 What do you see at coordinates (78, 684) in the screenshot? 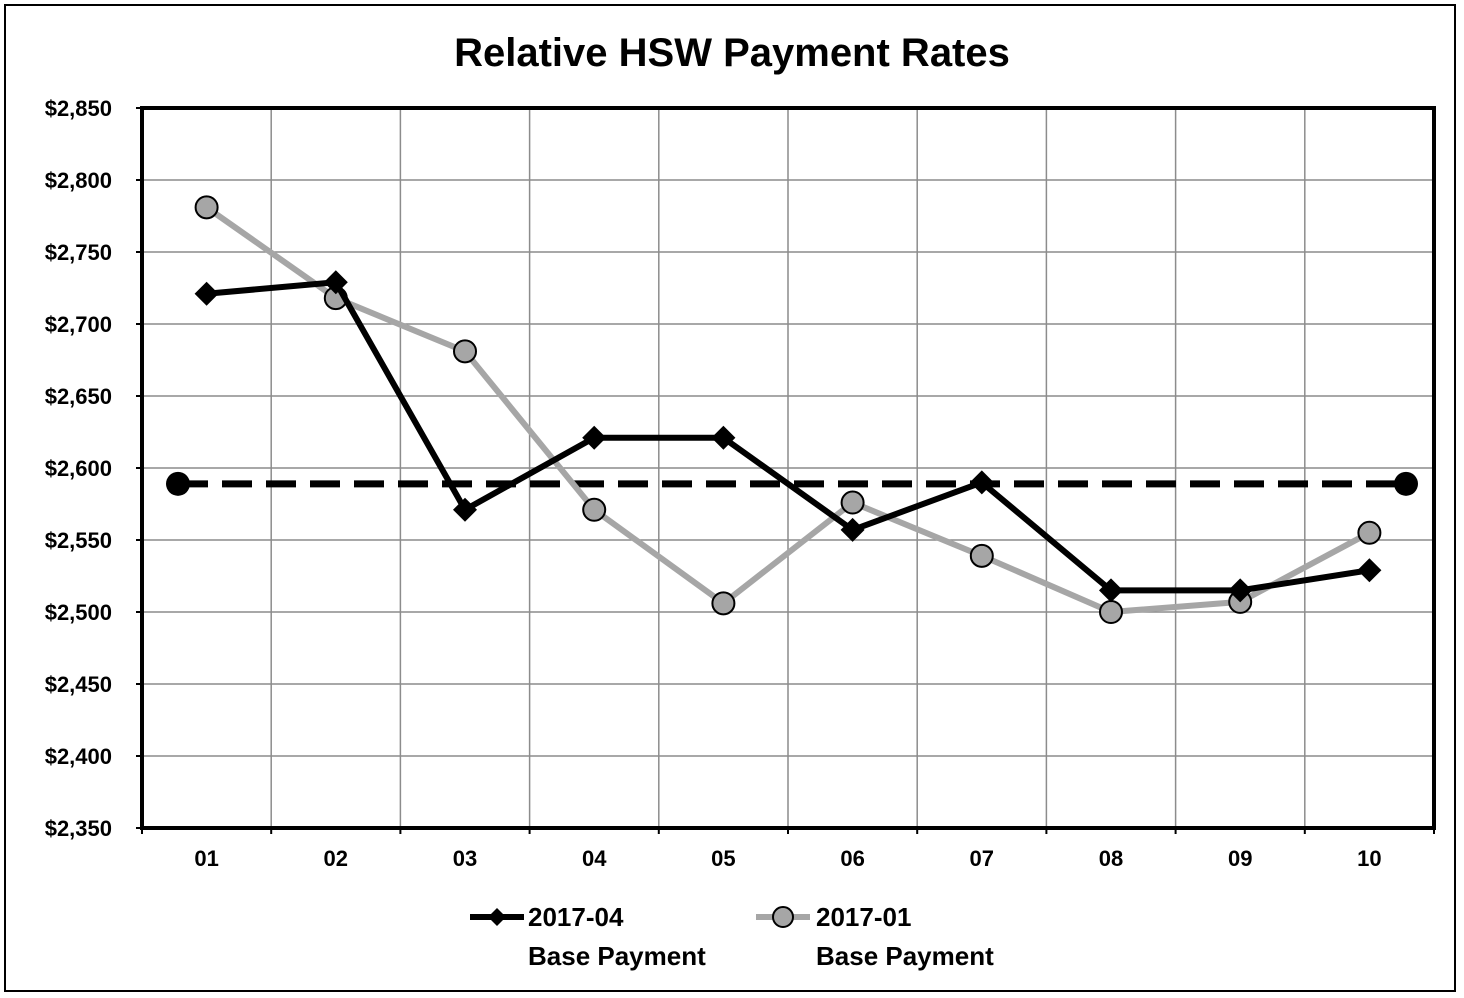
I see `y-tick-label: $2,450` at bounding box center [78, 684].